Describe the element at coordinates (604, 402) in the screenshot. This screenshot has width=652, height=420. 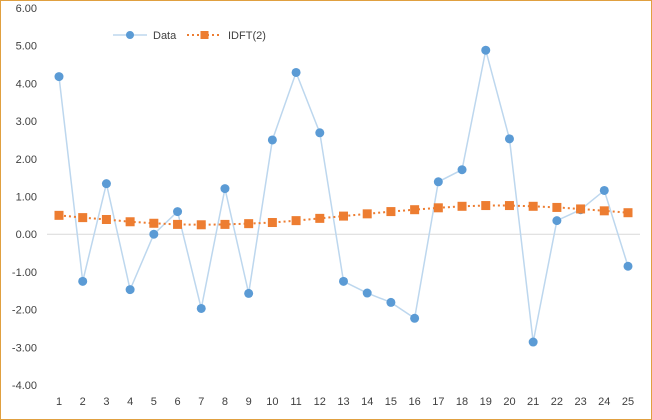
I see `x-tick-label: 24` at that location.